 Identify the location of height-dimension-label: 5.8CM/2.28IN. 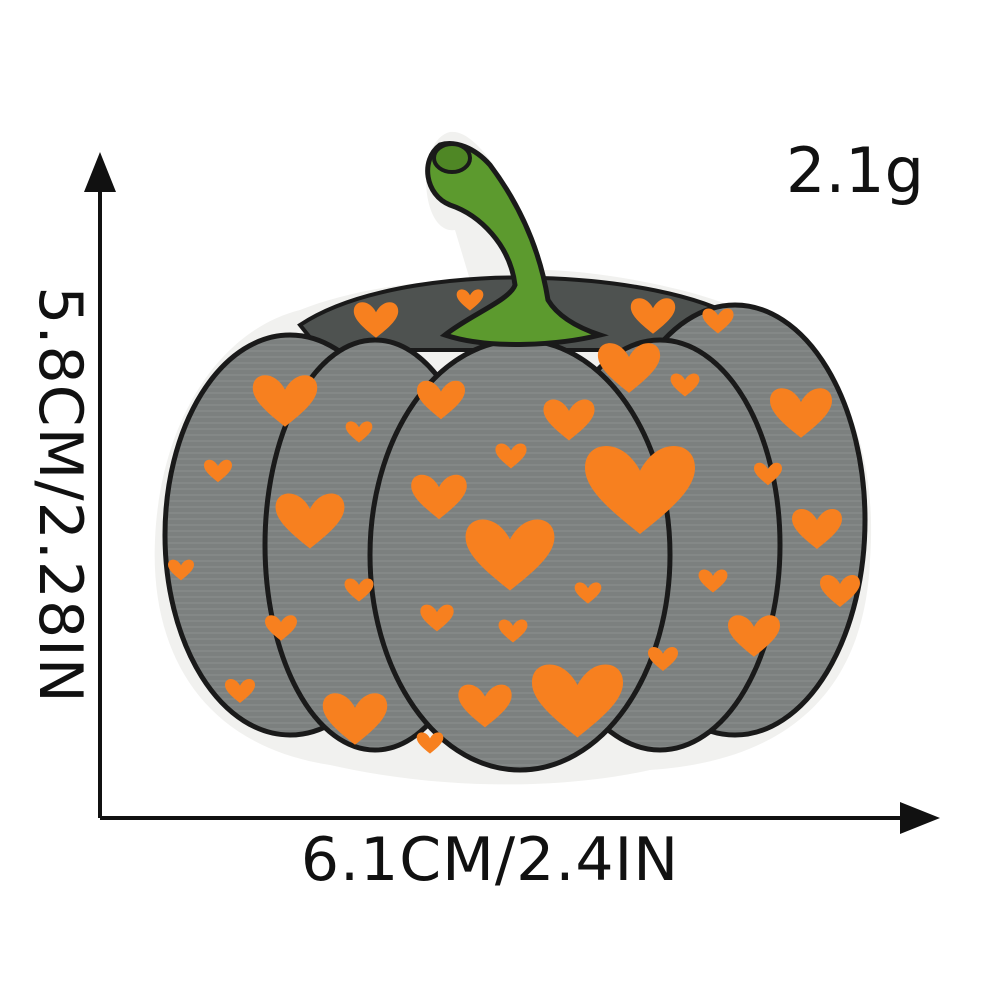
(60, 495).